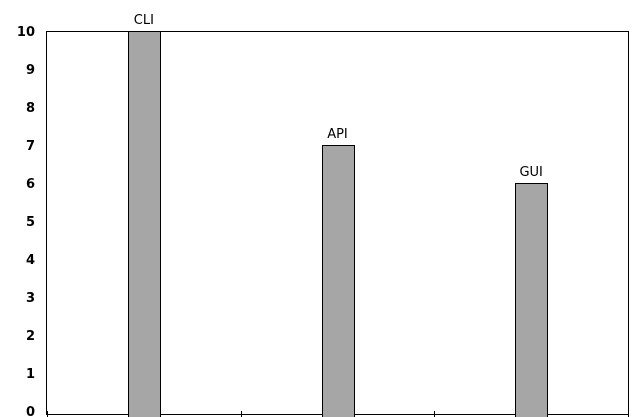  I want to click on bar-api, so click(338, 281).